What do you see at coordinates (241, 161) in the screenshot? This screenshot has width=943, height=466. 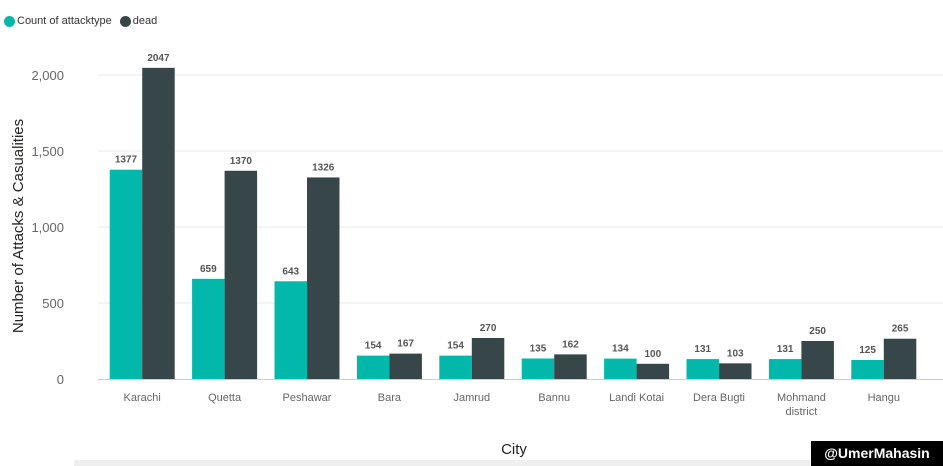 I see `data-label: 1370` at bounding box center [241, 161].